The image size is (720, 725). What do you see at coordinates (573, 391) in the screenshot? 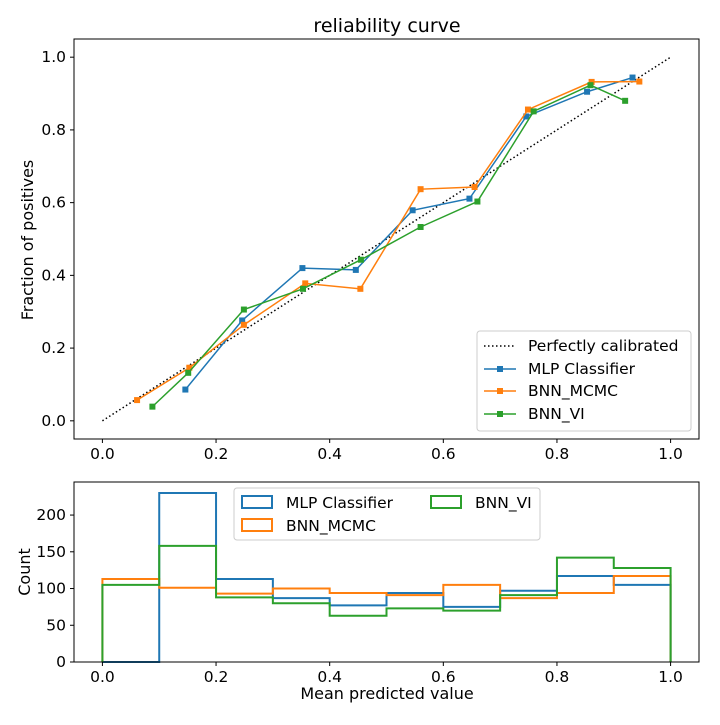
I see `legend-label-bnn-mcmc: BNN_MCMC` at bounding box center [573, 391].